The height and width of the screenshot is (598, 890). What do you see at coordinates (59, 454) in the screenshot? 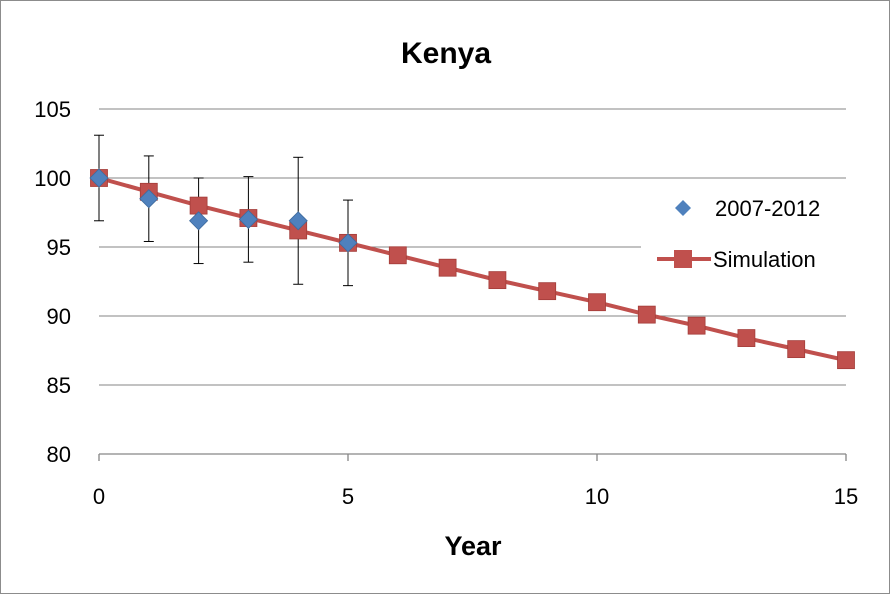
I see `y-tick-label: 80` at bounding box center [59, 454].